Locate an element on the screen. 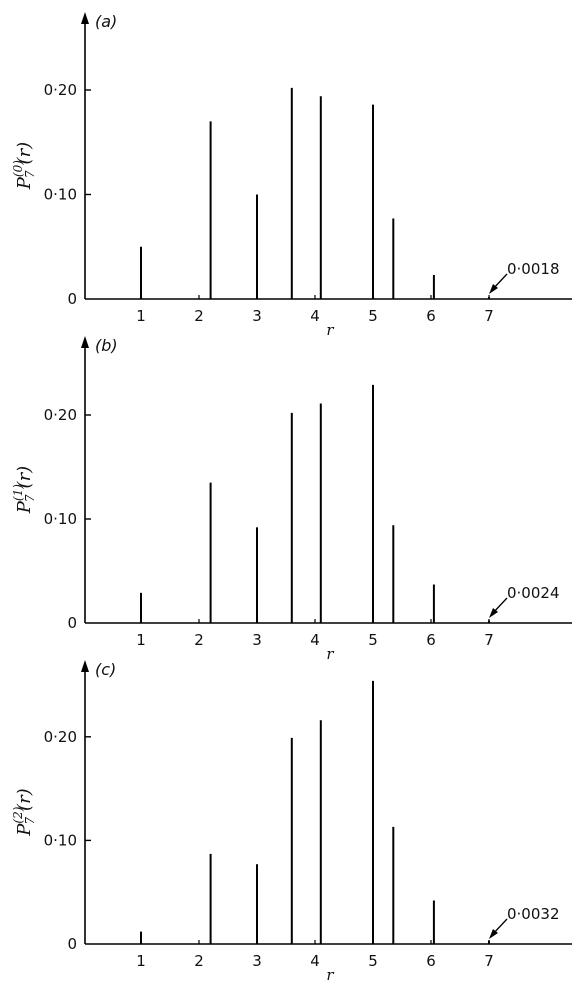 The width and height of the screenshot is (586, 987). annotation-label: 0·0032 is located at coordinates (533, 914).